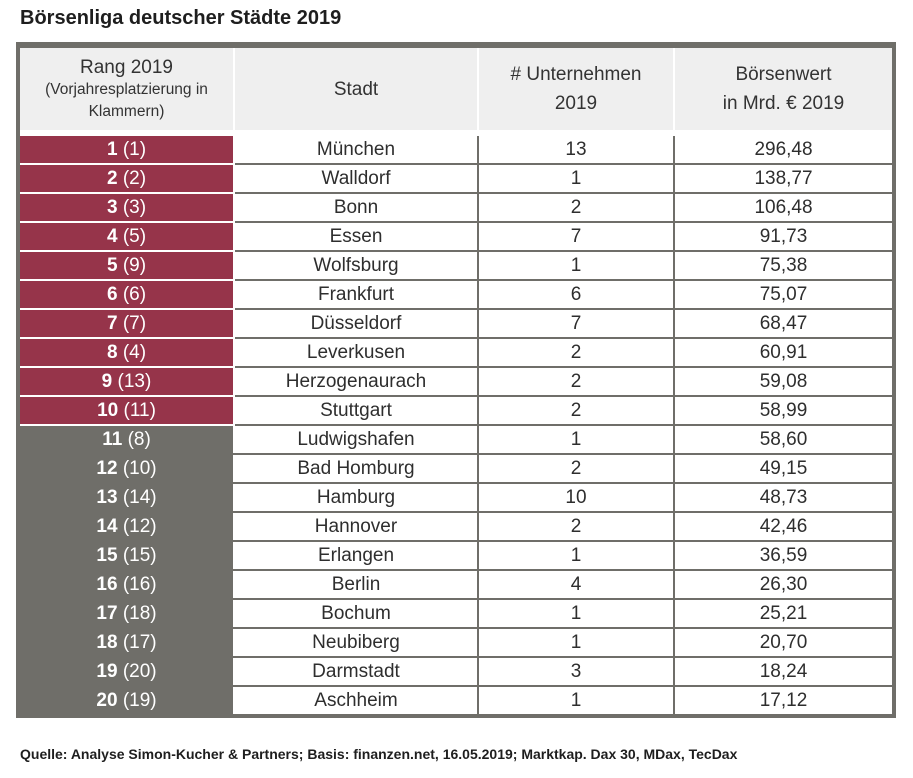  I want to click on city-cell: Wolfsburg, so click(356, 266).